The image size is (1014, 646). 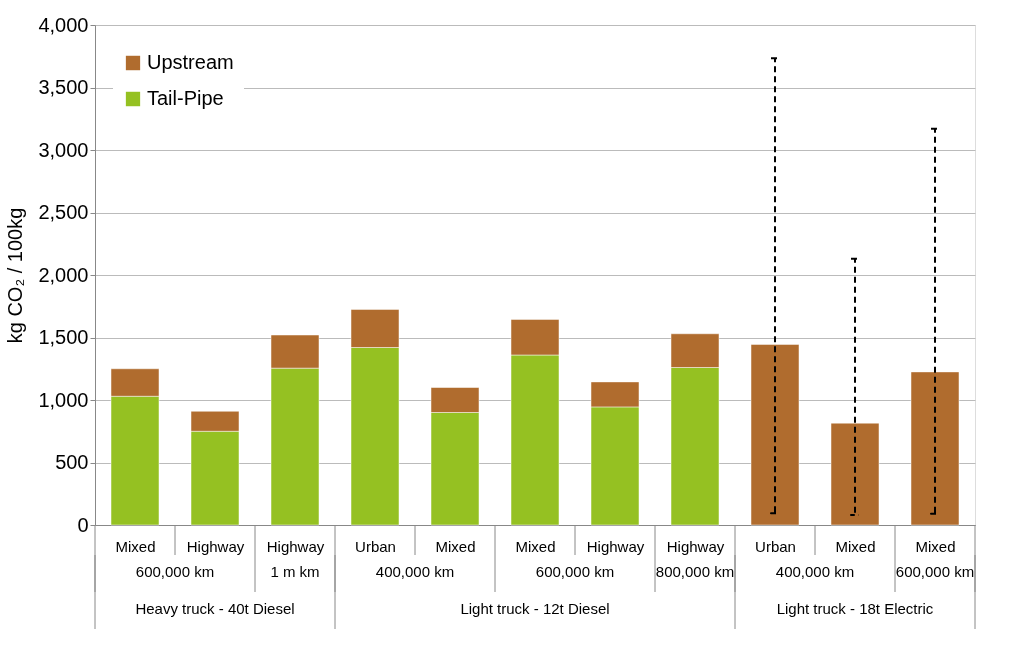 What do you see at coordinates (695, 571) in the screenshot?
I see `text: 800,000 km` at bounding box center [695, 571].